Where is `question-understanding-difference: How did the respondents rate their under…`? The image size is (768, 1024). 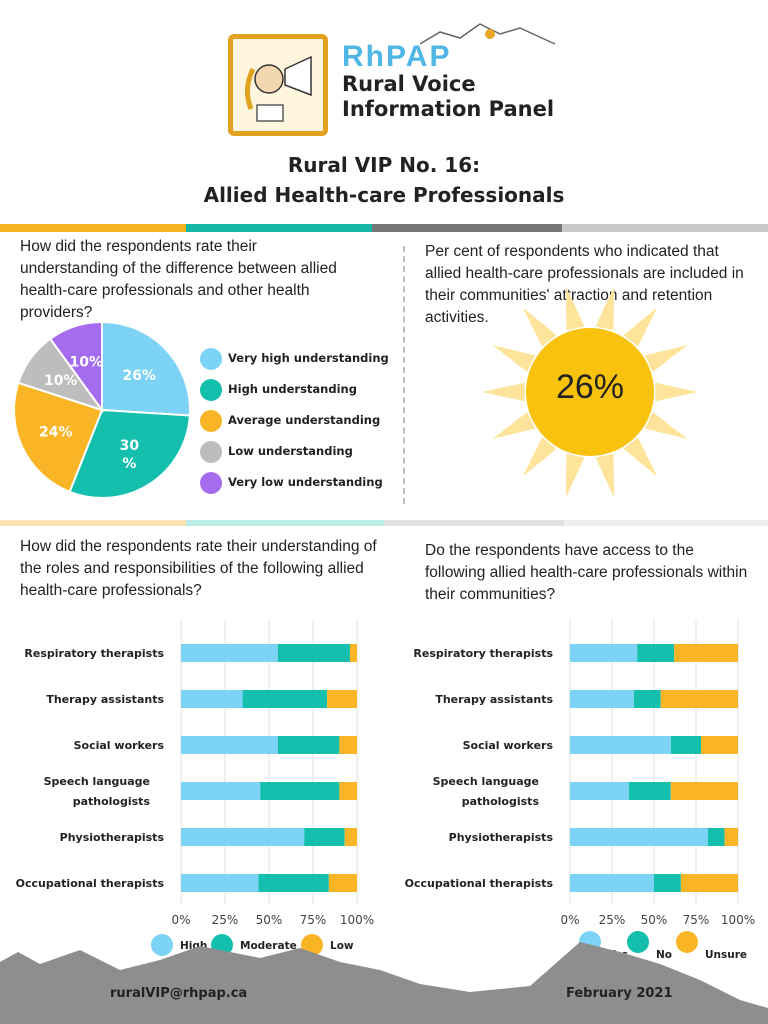 question-understanding-difference: How did the respondents rate their under… is located at coordinates (178, 279).